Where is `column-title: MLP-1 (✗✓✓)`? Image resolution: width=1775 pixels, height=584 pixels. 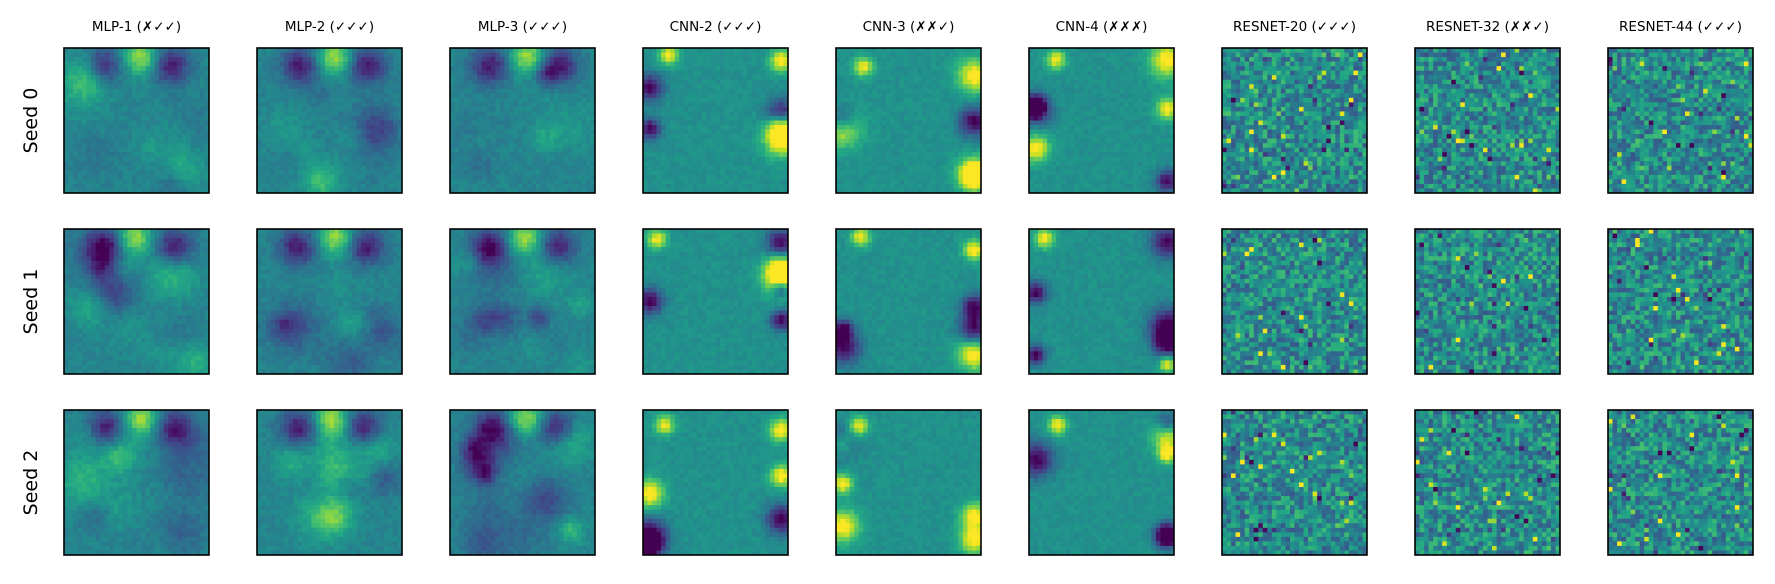
column-title: MLP-1 (✗✓✓) is located at coordinates (136, 27).